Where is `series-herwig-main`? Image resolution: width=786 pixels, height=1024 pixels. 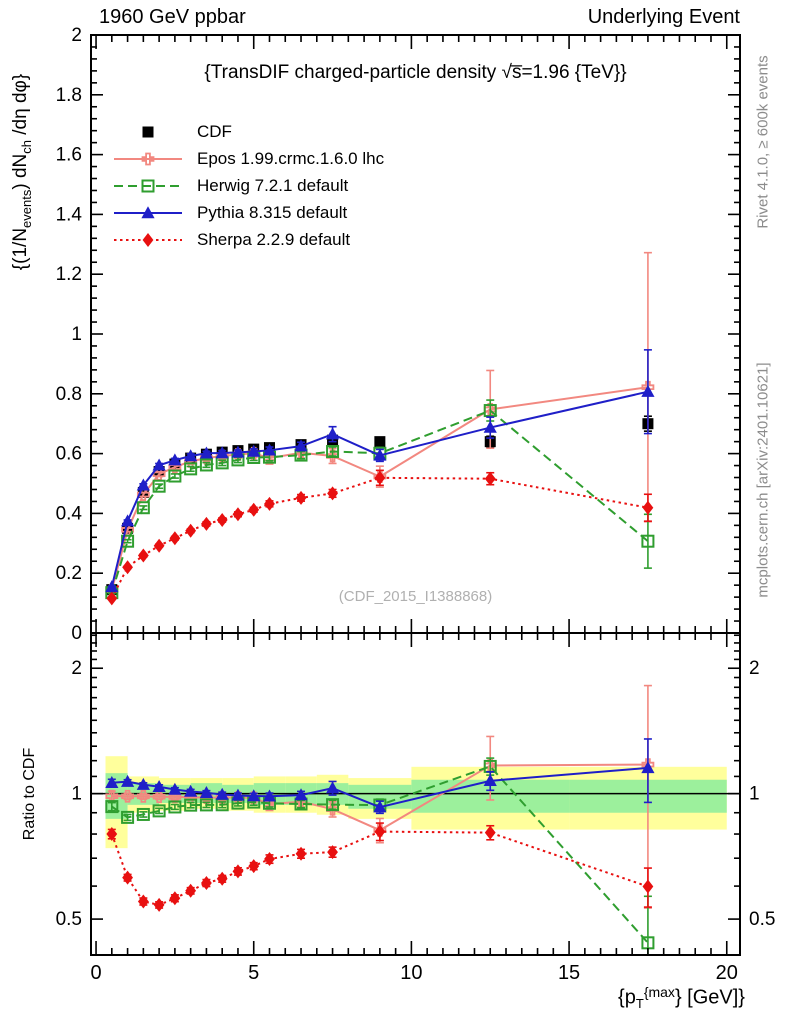
series-herwig-main is located at coordinates (380, 499).